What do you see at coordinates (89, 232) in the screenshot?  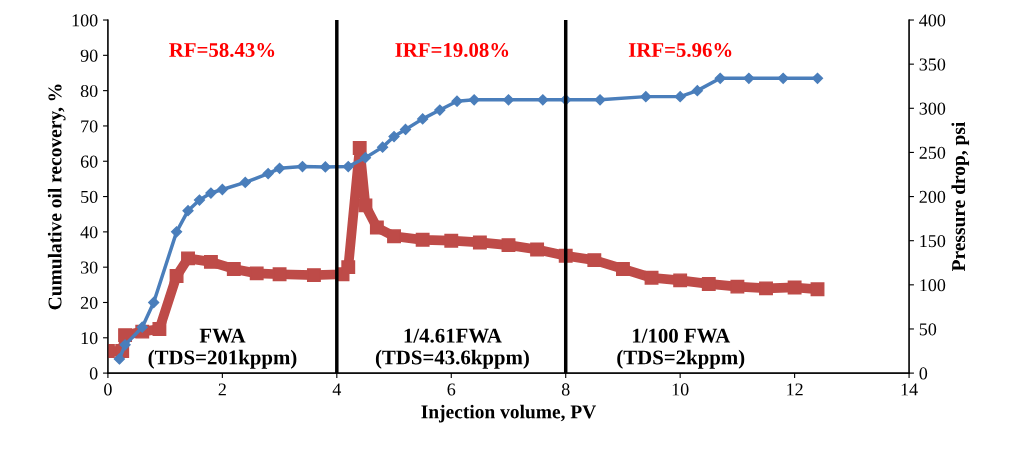 I see `y-tick-label: 40` at bounding box center [89, 232].